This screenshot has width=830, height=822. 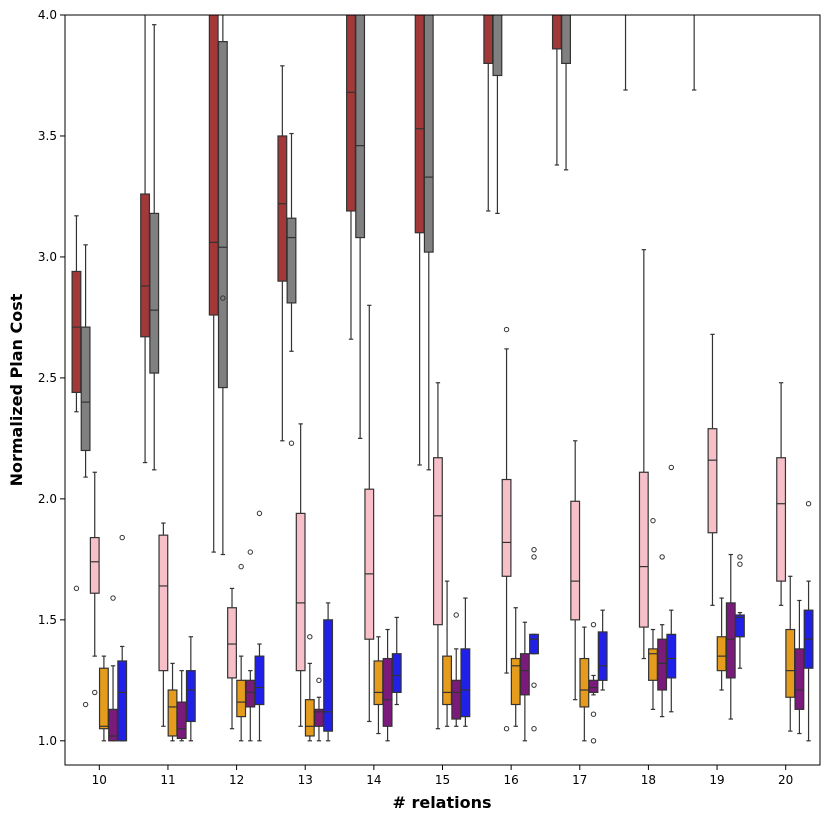 What do you see at coordinates (47, 378) in the screenshot?
I see `y-tick-label: 2.5` at bounding box center [47, 378].